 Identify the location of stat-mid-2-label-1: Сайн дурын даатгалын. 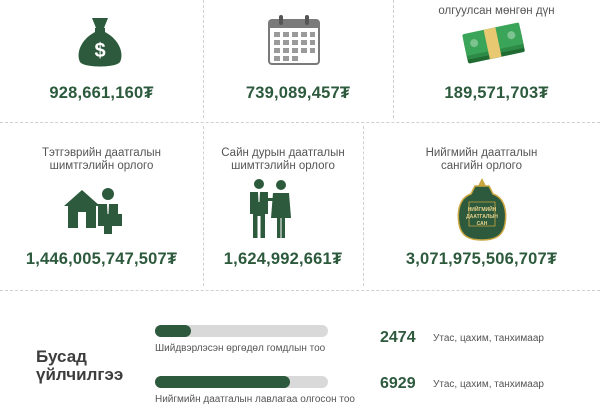
(283, 153).